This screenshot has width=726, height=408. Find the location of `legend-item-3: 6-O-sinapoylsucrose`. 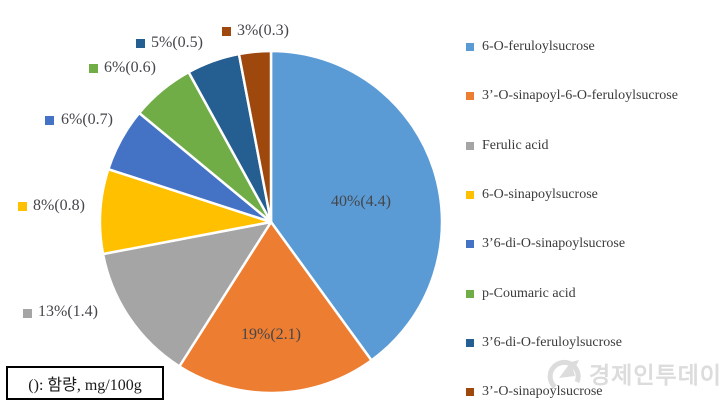

legend-item-3: 6-O-sinapoylsucrose is located at coordinates (532, 195).